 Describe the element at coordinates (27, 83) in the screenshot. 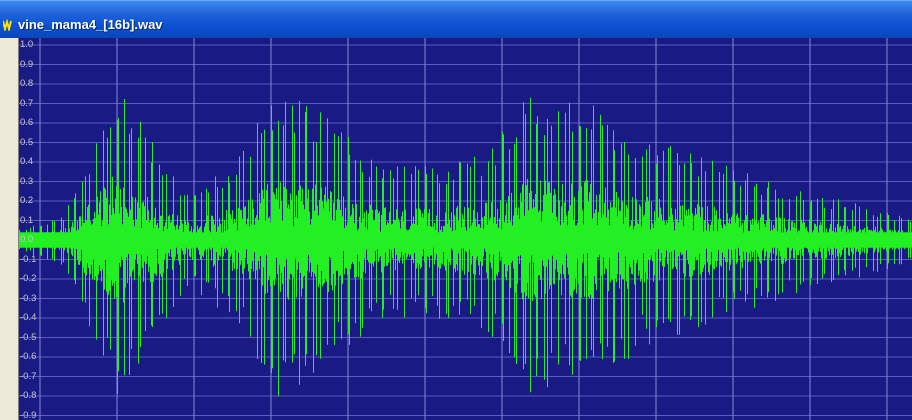

I see `y-tick-label: 0.8` at that location.